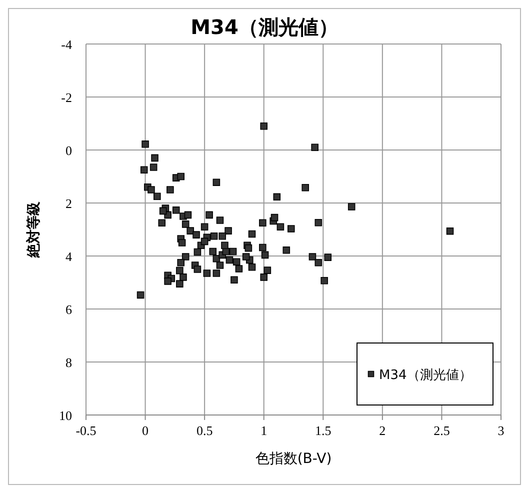 The height and width of the screenshot is (493, 529). Describe the element at coordinates (145, 430) in the screenshot. I see `x-tick-label: 0` at that location.